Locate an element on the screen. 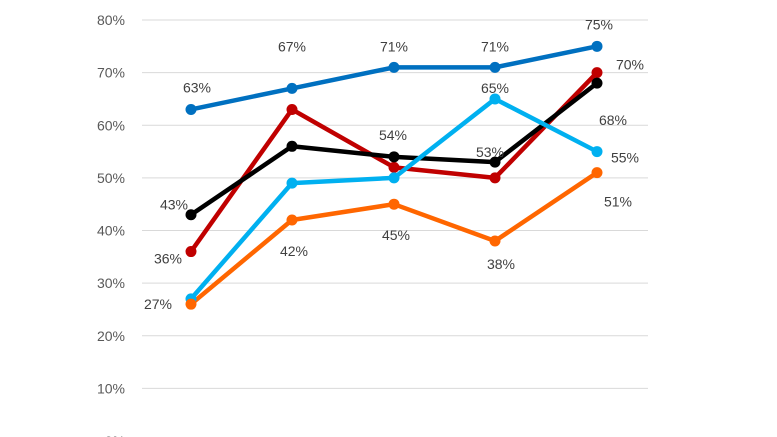  y-tick-label-3: 30% is located at coordinates (111, 283).